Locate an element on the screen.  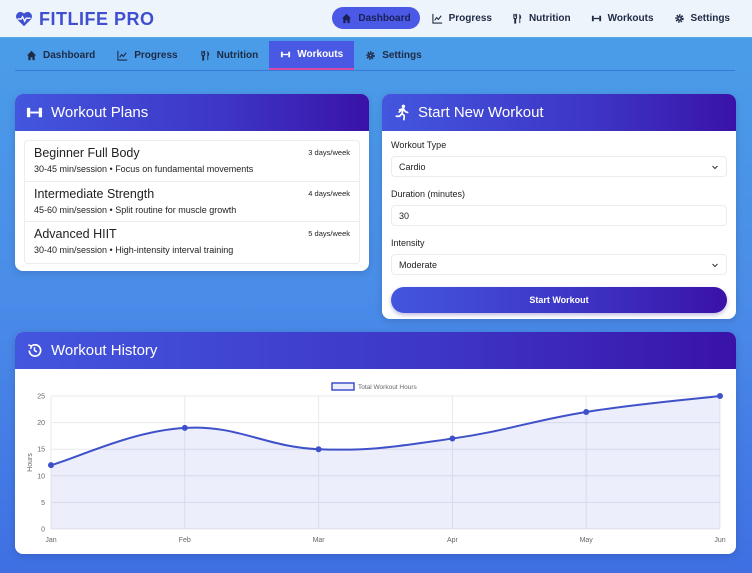
plan-name: Beginner Full Body is located at coordinates (87, 153).